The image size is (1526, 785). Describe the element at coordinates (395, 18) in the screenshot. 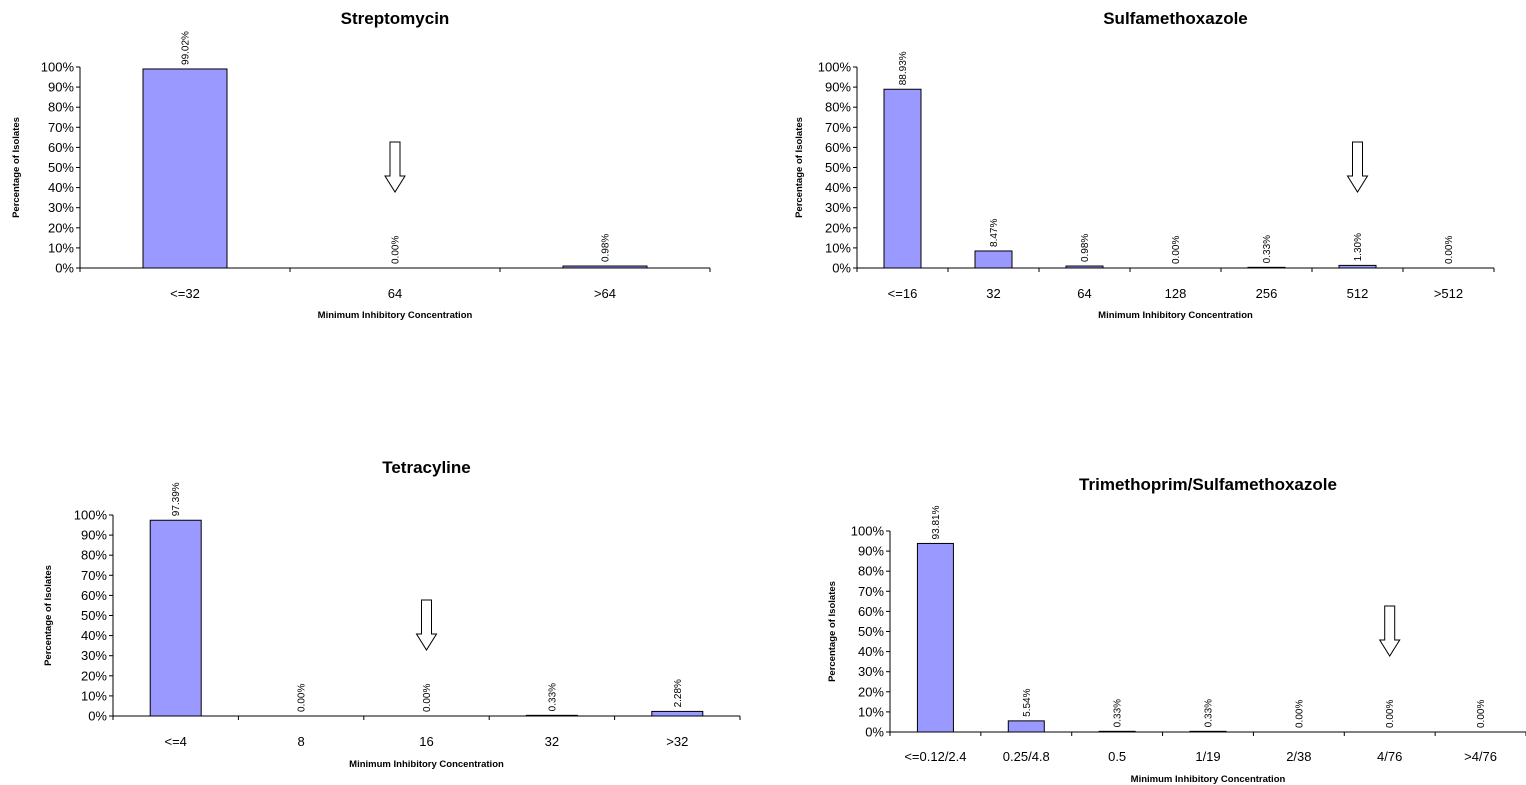

I see `chart-title: Streptomycin` at that location.